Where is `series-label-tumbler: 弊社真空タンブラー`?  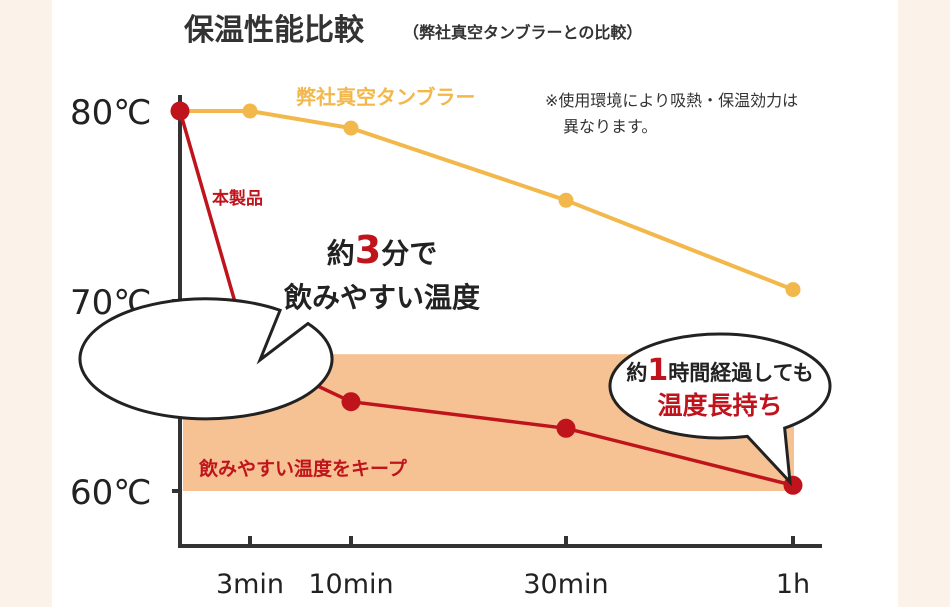 series-label-tumbler: 弊社真空タンブラー is located at coordinates (385, 97).